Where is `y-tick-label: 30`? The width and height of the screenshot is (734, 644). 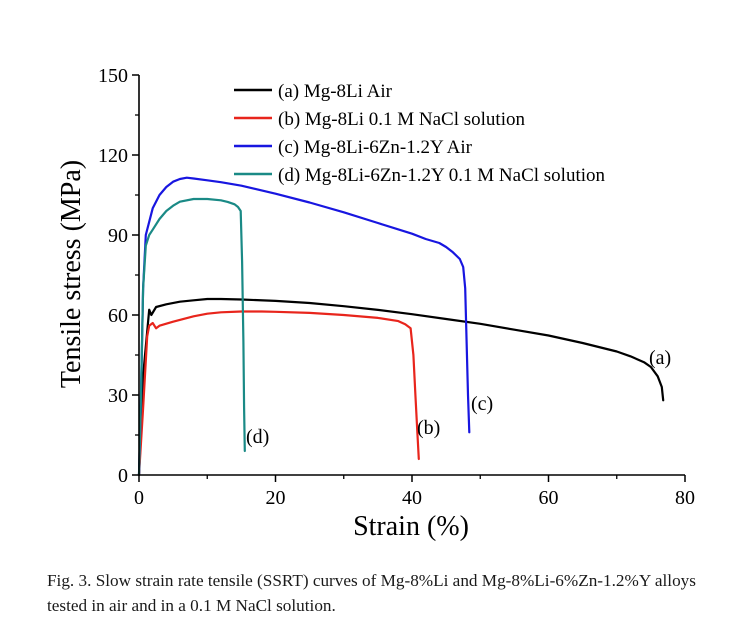
y-tick-label: 30 is located at coordinates (118, 396).